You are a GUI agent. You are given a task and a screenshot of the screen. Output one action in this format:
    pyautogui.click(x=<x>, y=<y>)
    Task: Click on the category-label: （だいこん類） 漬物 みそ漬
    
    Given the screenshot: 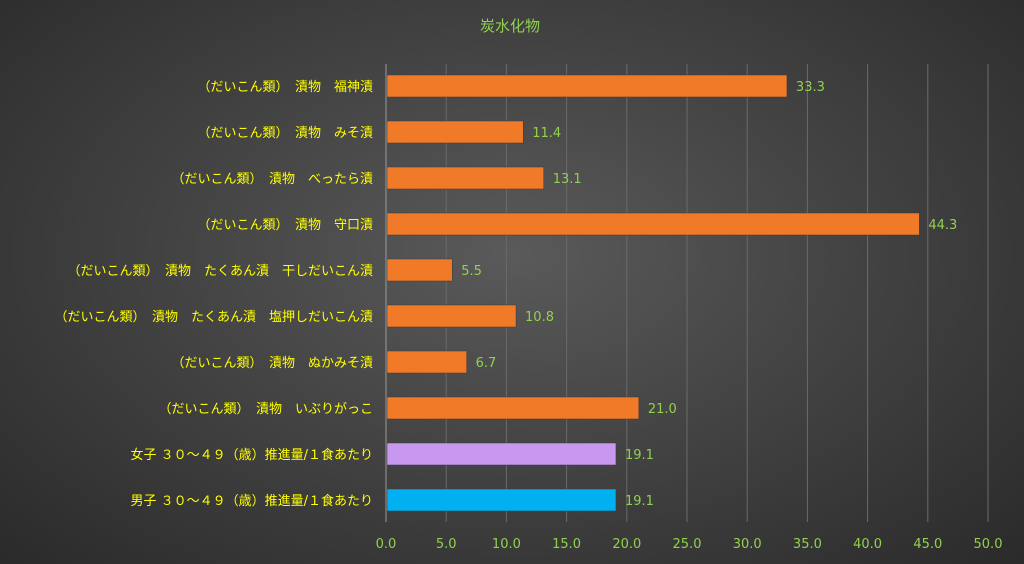 What is the action you would take?
    pyautogui.click(x=285, y=133)
    